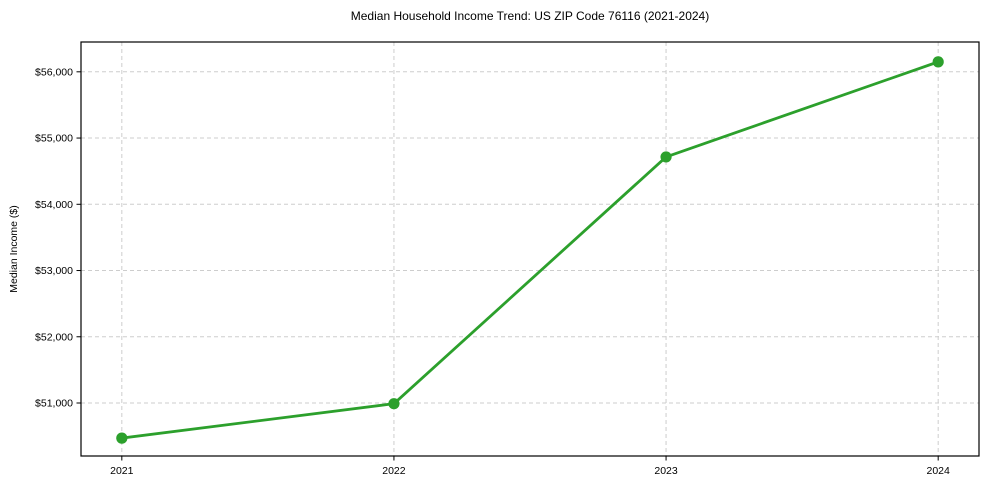  I want to click on y-tick-label: $55,000, so click(54, 139).